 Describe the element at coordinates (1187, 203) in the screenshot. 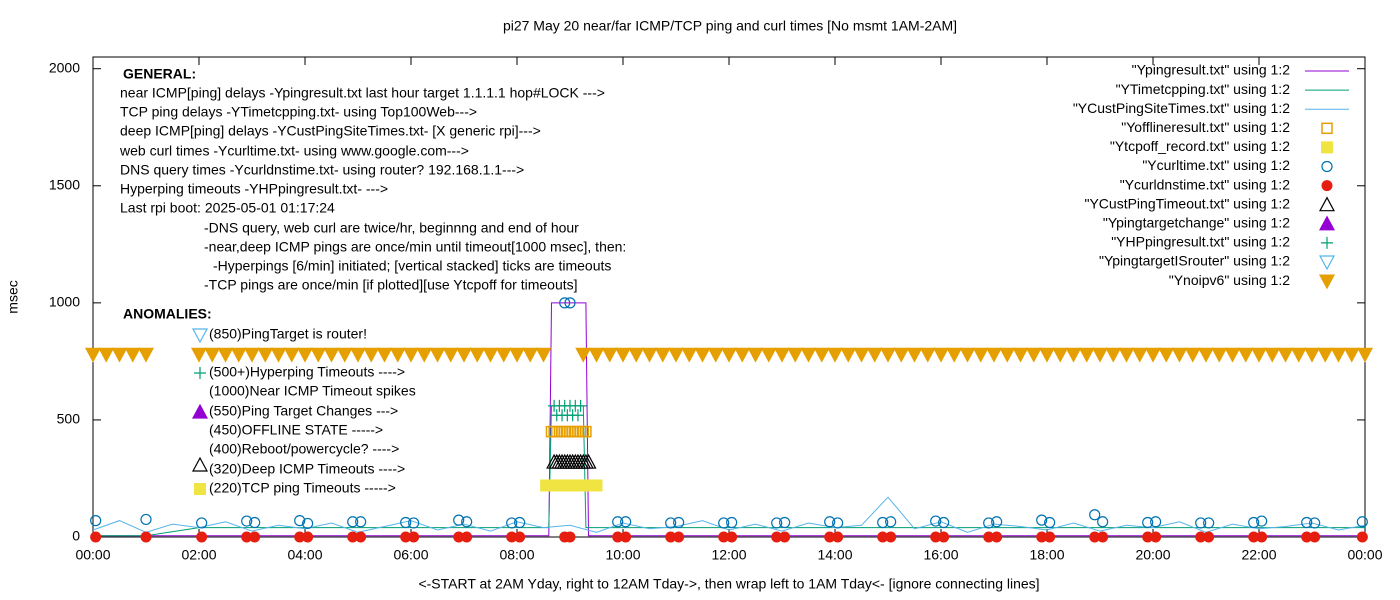

I see `legend-label: "YCustPingTimeout.txt" using 1:2` at that location.